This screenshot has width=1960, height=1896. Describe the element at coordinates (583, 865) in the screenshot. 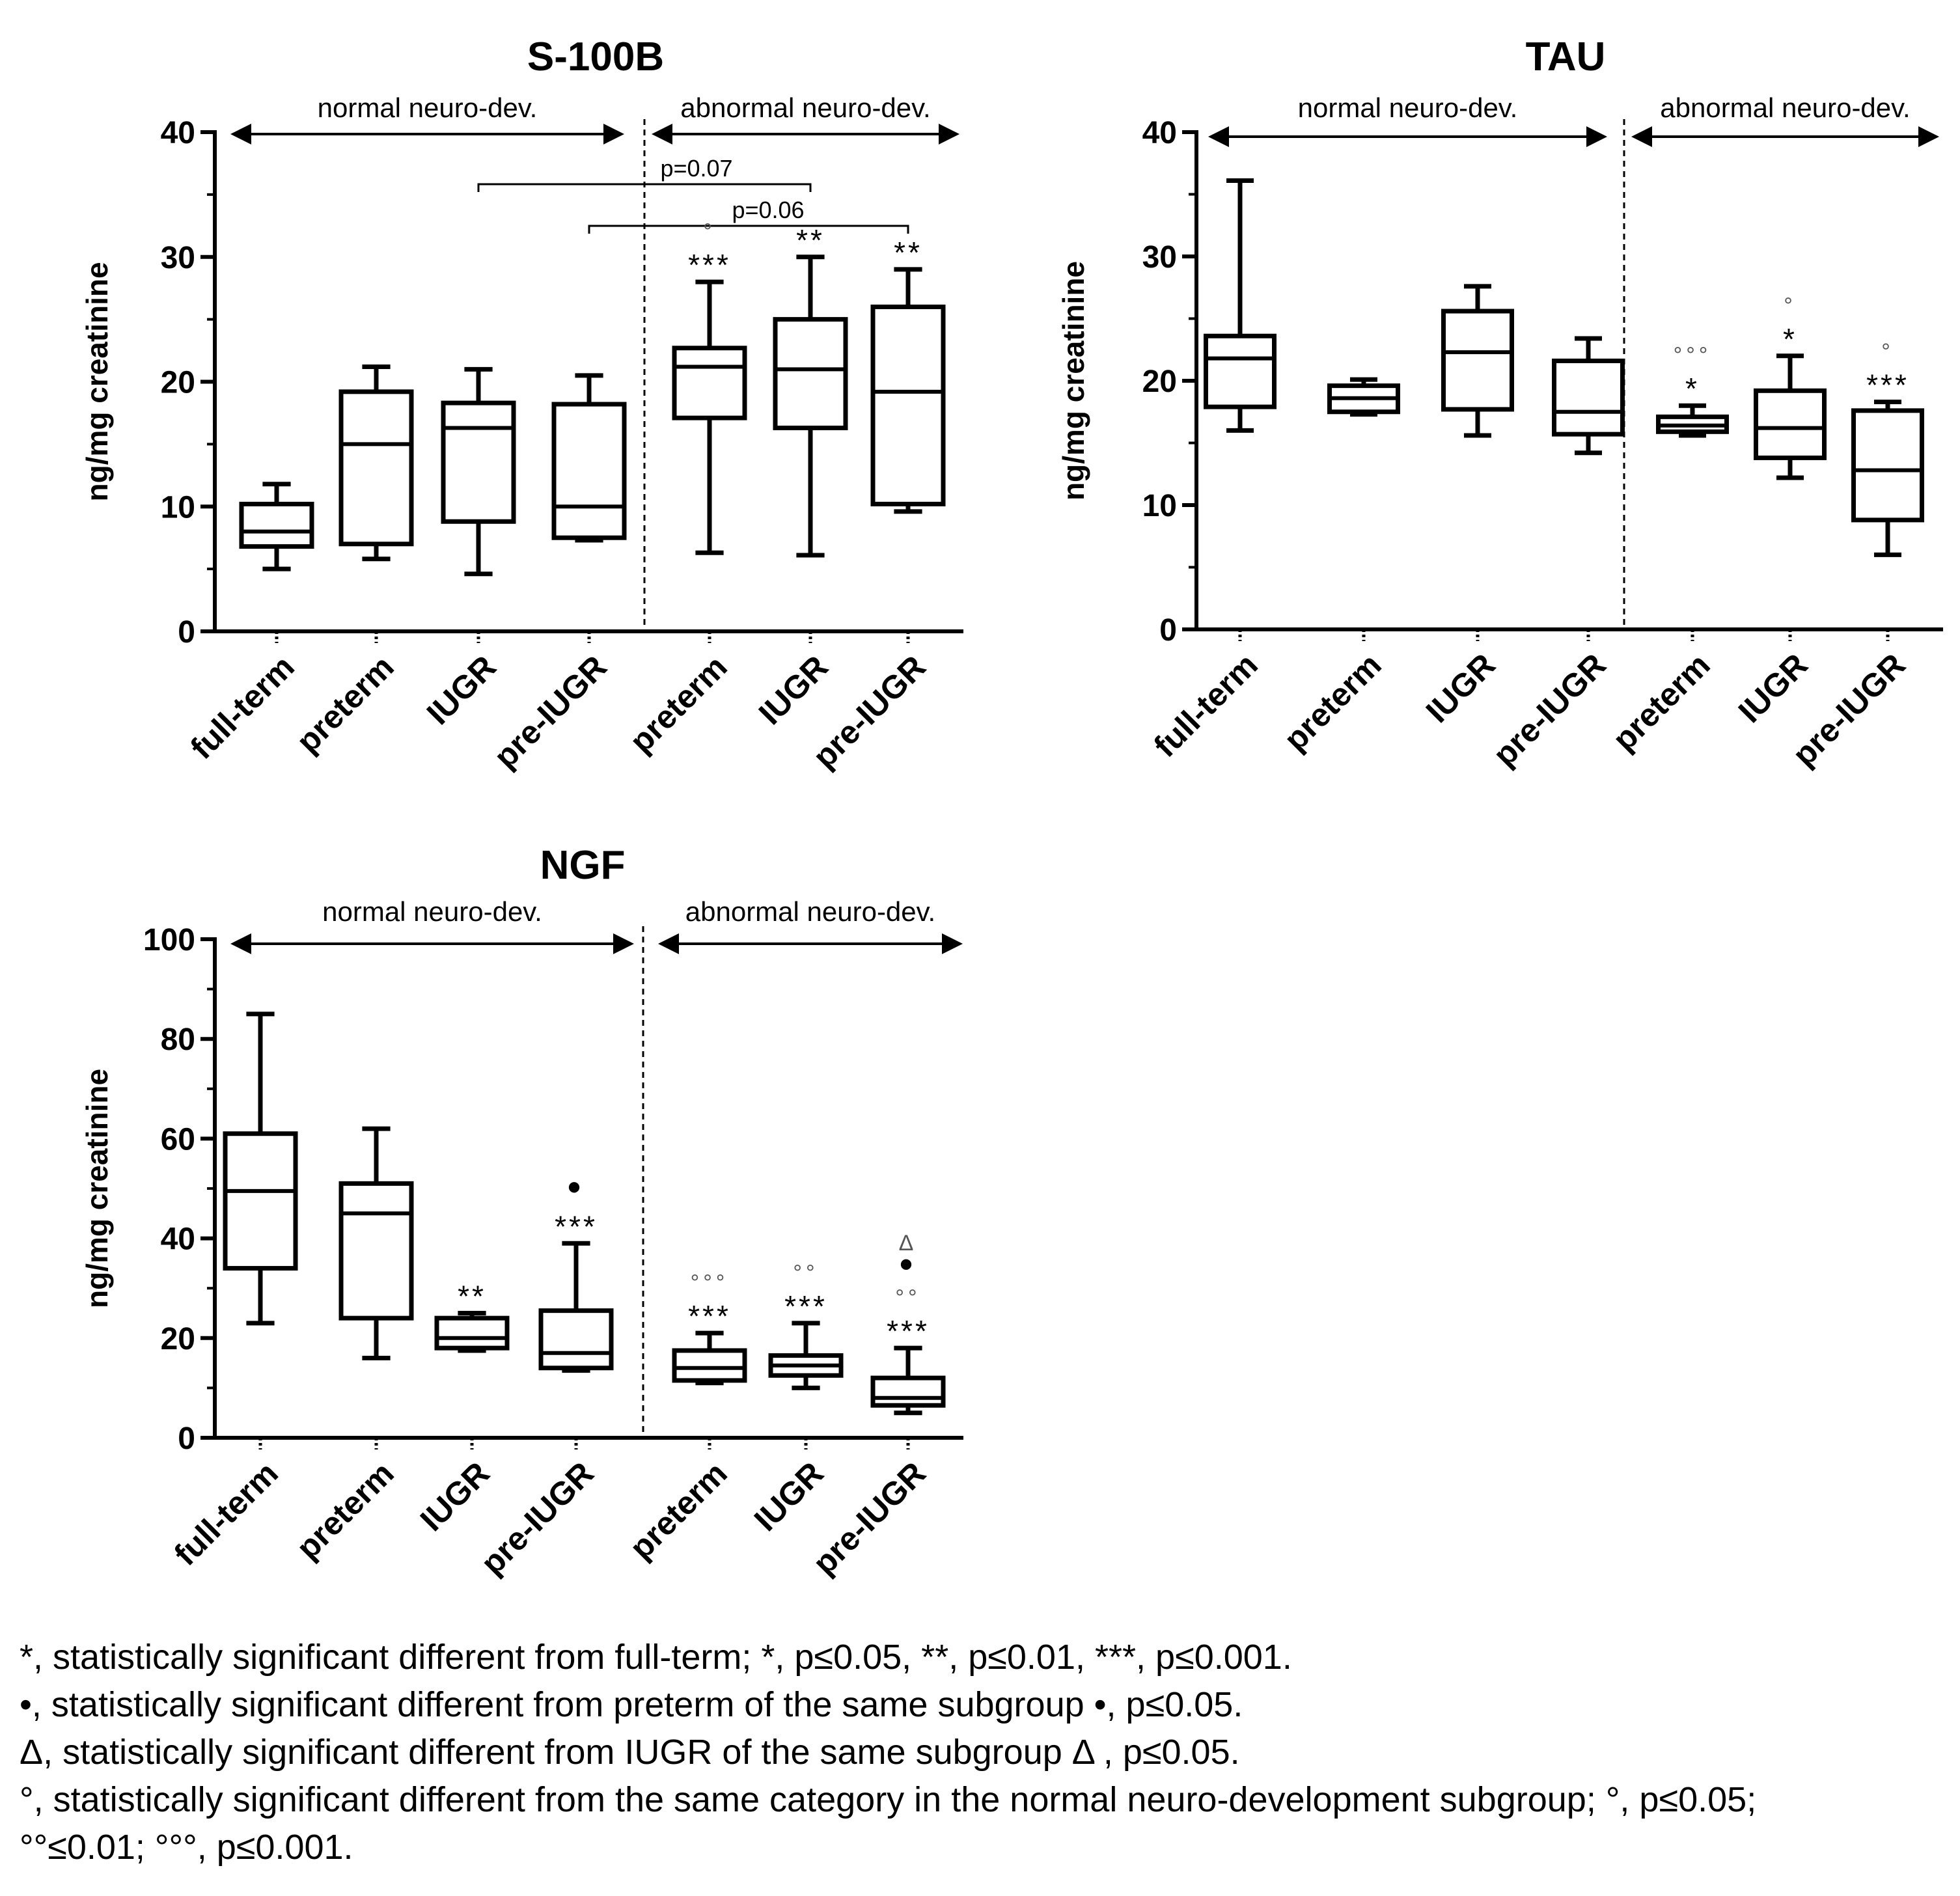

I see `chart-title: NGF` at that location.